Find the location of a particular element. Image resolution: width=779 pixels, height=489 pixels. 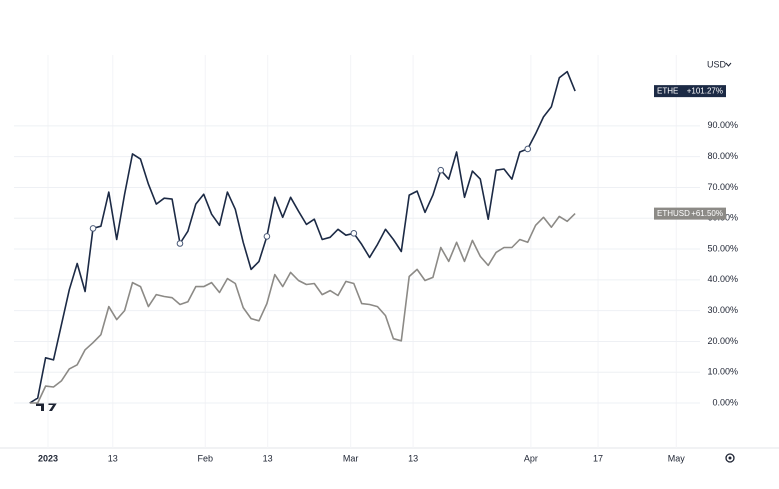

x-tick-label: 17 is located at coordinates (598, 458).